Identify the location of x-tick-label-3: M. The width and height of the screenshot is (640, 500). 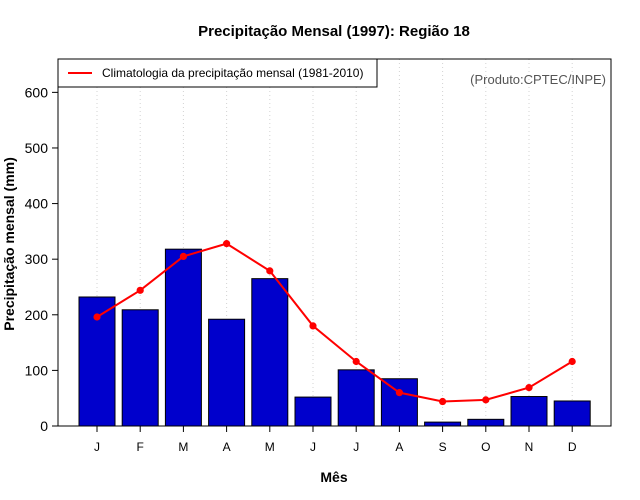
(183, 447).